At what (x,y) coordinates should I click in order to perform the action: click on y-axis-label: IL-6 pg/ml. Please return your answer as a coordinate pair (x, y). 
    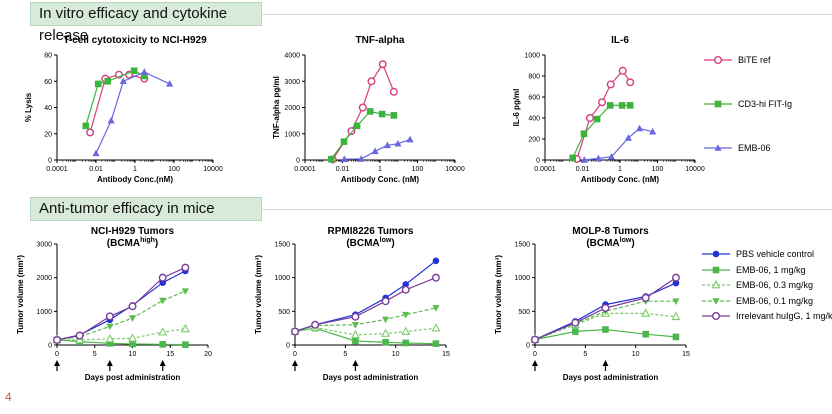
    Looking at the image, I should click on (516, 108).